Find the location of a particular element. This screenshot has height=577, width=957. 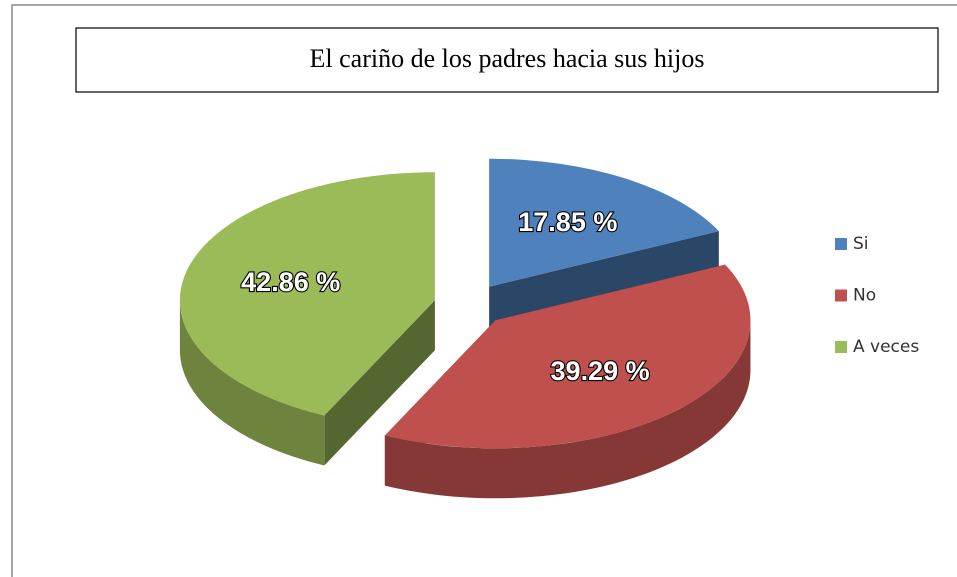

legend-label: A veces is located at coordinates (886, 347).